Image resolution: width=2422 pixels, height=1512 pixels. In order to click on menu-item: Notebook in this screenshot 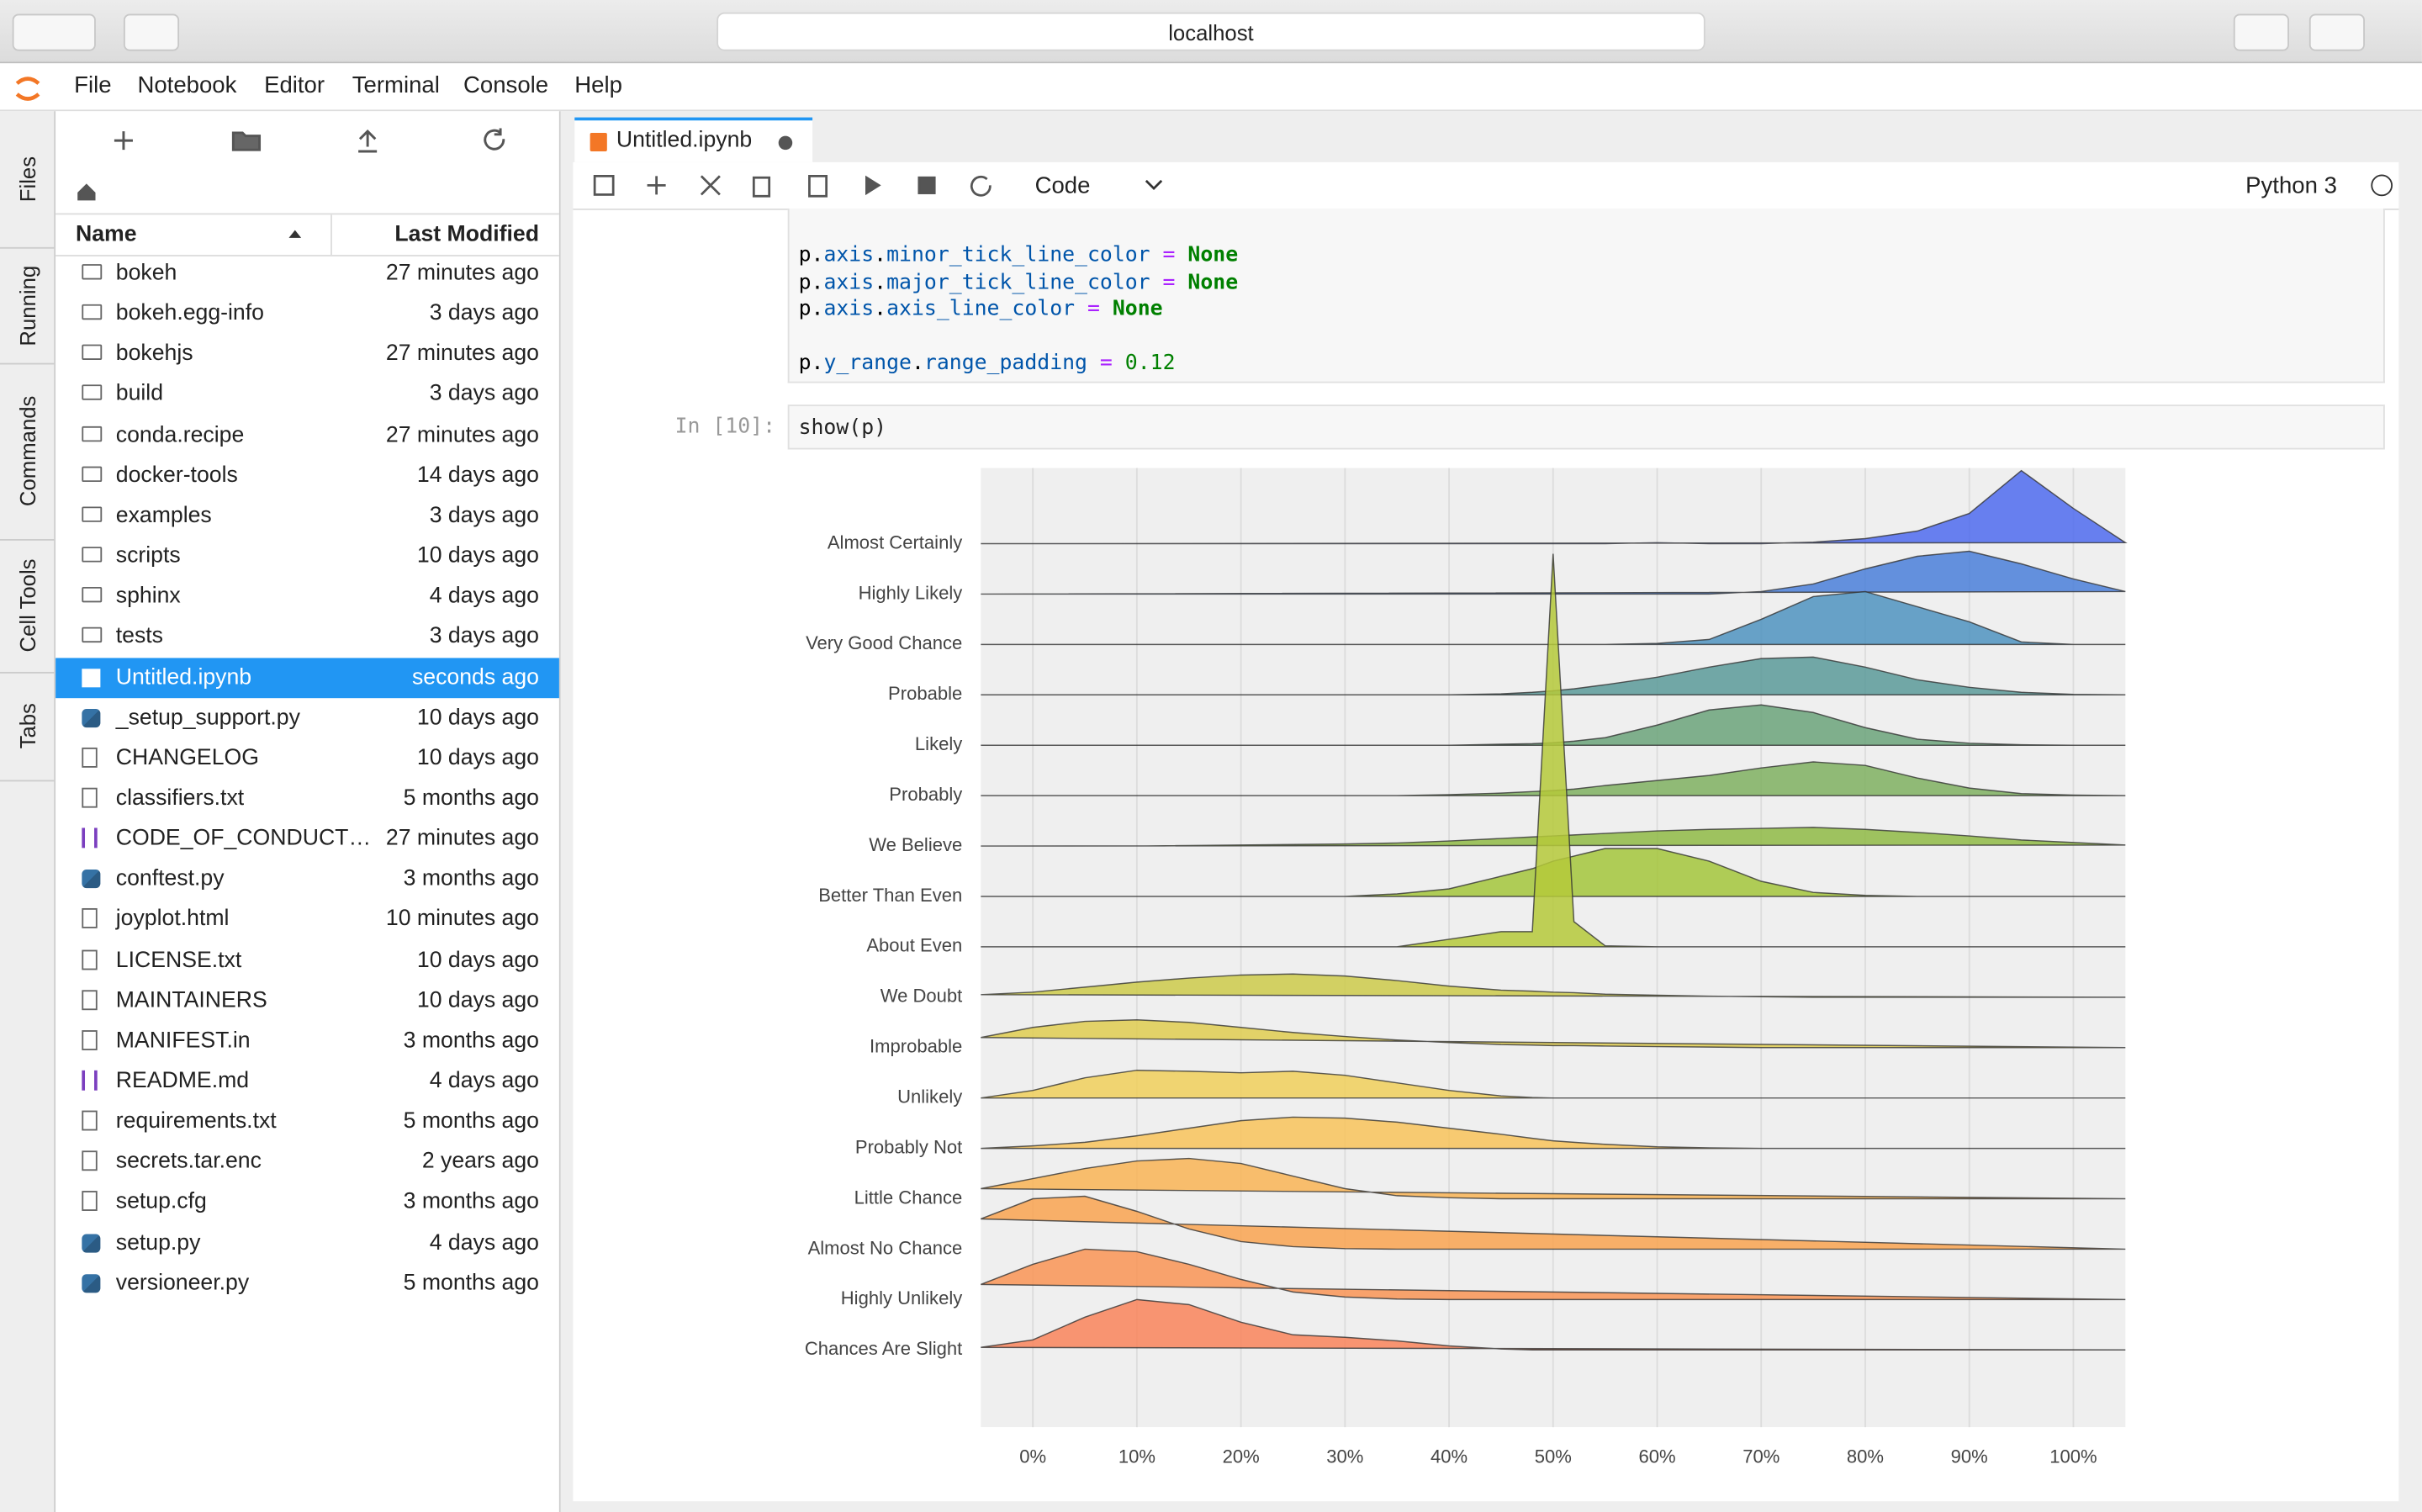, I will do `click(187, 85)`.